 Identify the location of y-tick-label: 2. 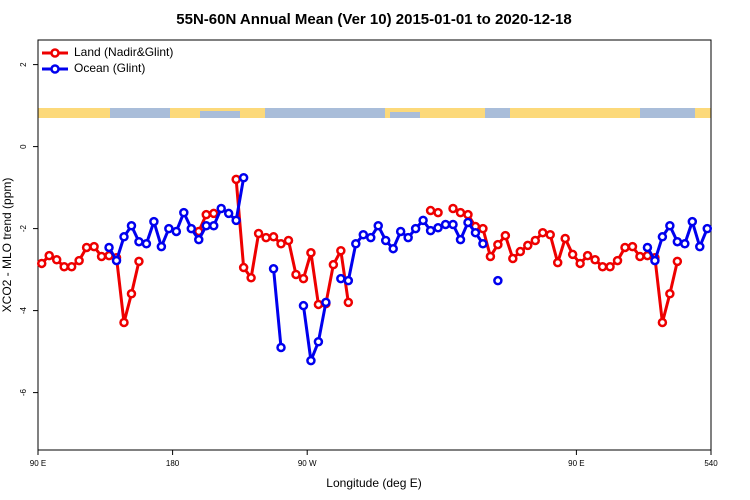
(23, 64).